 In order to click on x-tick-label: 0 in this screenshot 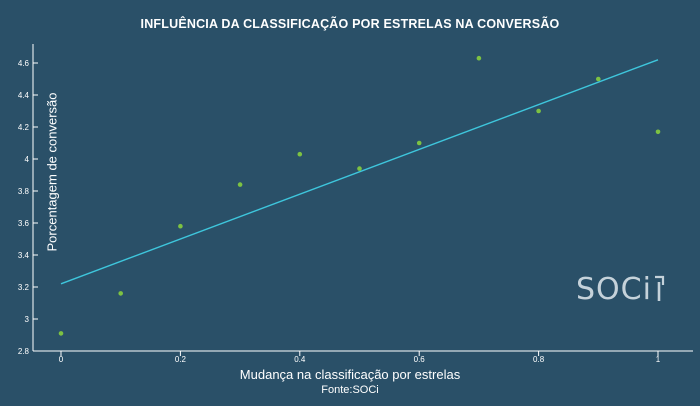, I will do `click(61, 359)`.